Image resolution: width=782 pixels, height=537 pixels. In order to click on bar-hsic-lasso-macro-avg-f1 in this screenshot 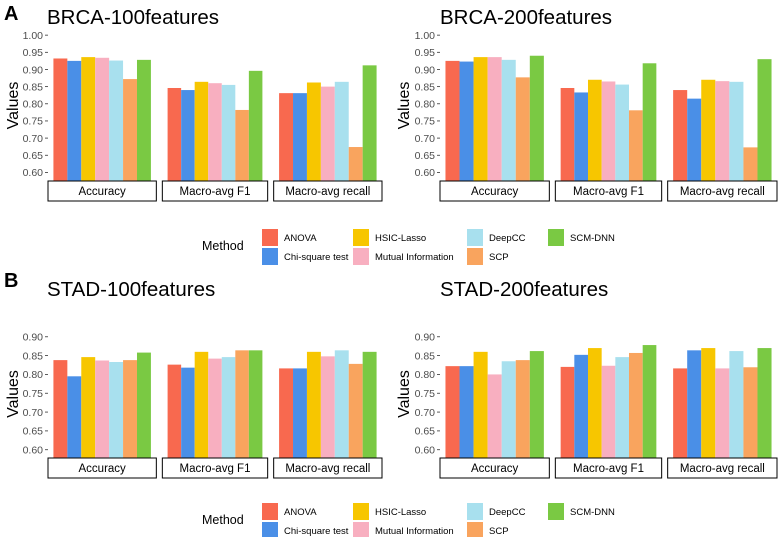, I will do `click(594, 403)`.